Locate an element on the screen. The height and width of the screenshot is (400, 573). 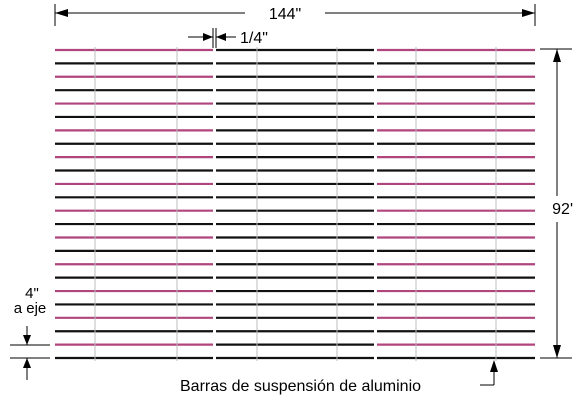
spacing-dimension: 4" a eje is located at coordinates (30, 332).